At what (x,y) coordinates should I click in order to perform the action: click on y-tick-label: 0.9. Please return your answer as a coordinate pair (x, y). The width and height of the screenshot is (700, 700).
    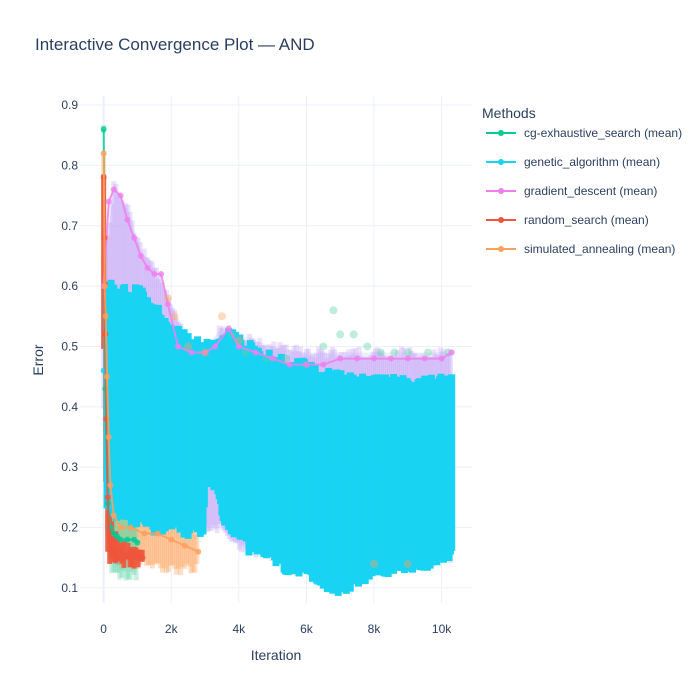
    Looking at the image, I should click on (69, 105).